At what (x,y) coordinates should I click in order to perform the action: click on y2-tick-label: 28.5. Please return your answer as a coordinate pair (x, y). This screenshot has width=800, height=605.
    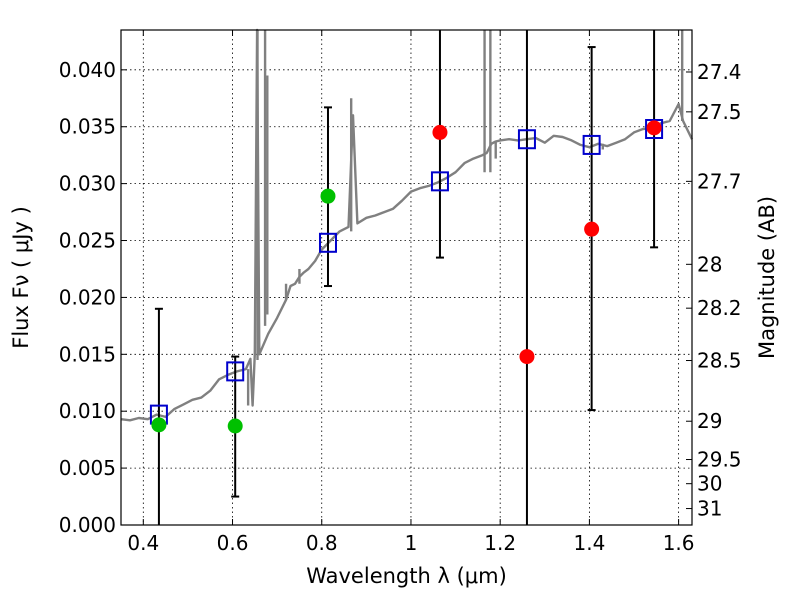
    Looking at the image, I should click on (719, 361).